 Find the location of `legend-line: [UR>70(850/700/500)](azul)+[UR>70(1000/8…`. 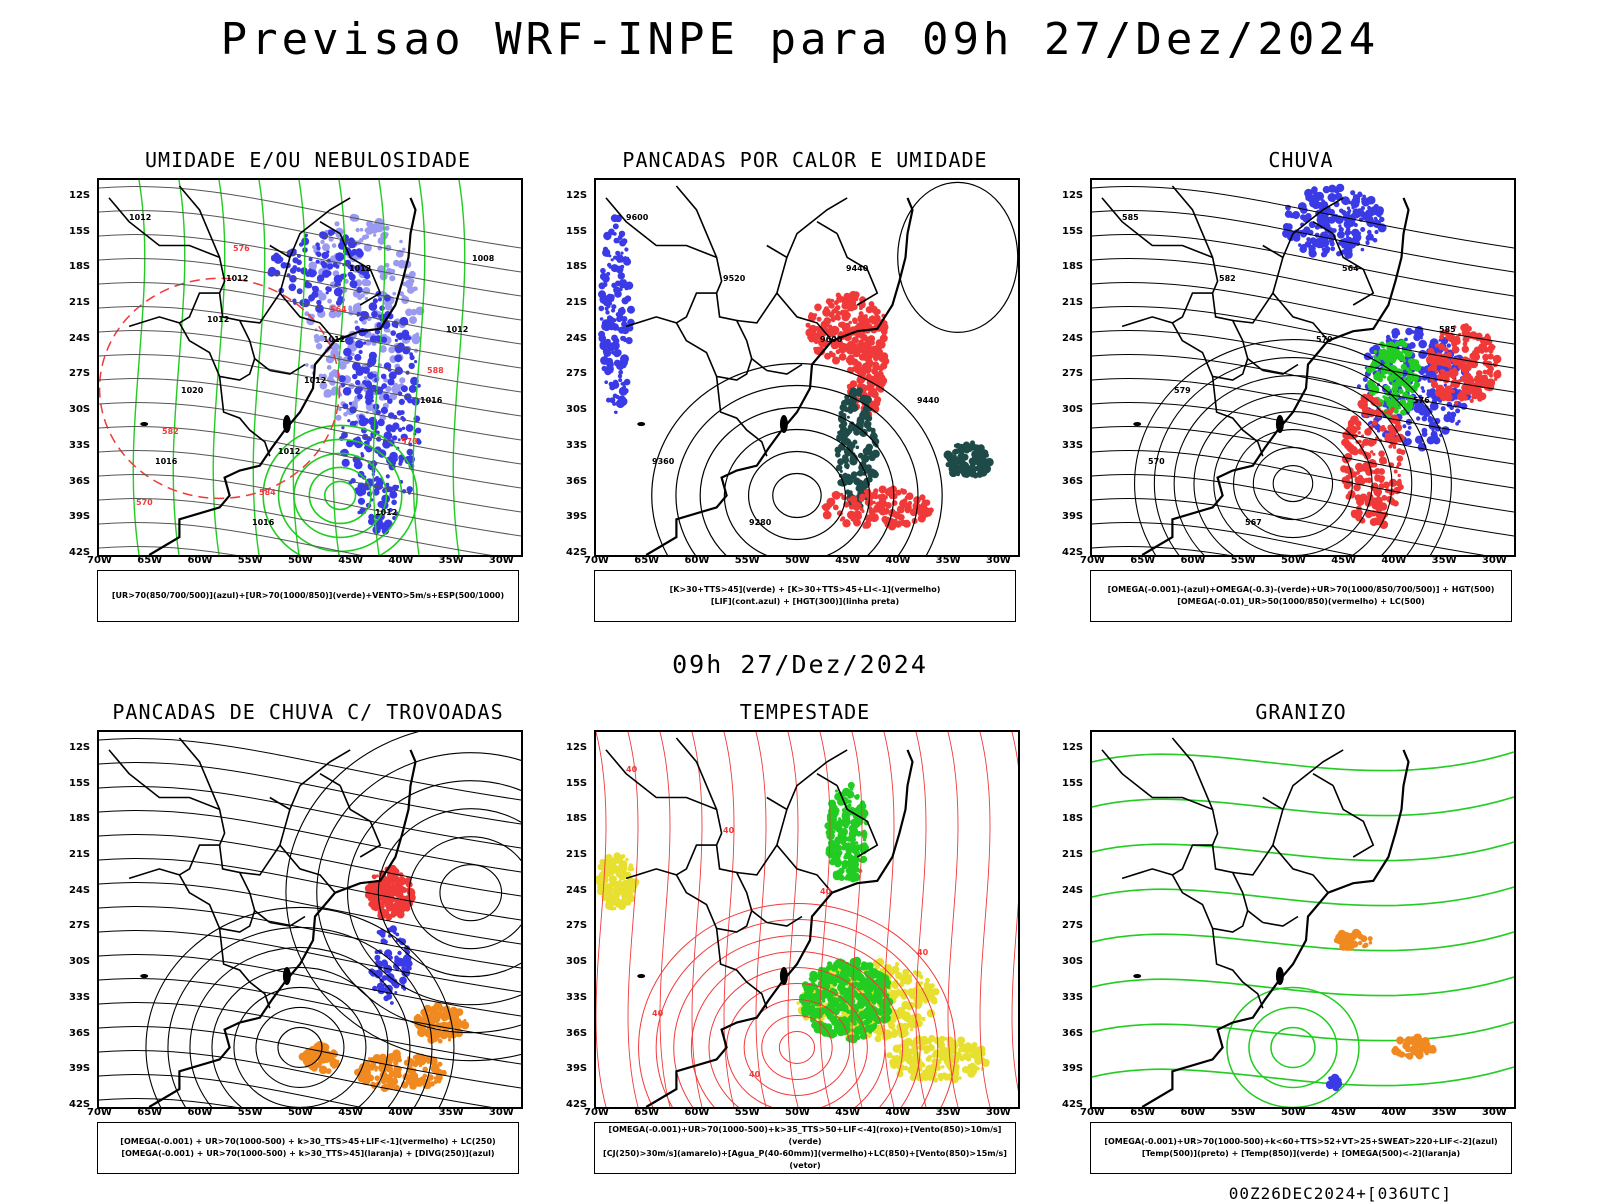

legend-line: [UR>70(850/700/500)](azul)+[UR>70(1000/8… is located at coordinates (308, 595).